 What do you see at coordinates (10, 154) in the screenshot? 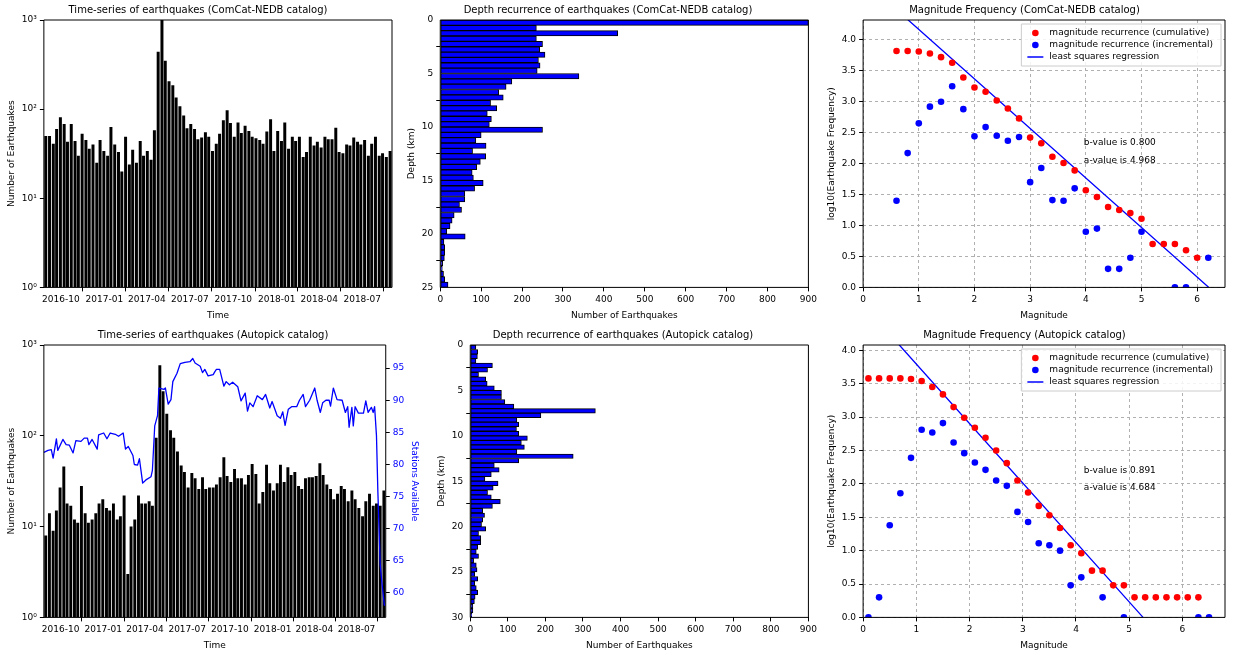
I see `y-axis-title: Number of Earthquakes` at bounding box center [10, 154].